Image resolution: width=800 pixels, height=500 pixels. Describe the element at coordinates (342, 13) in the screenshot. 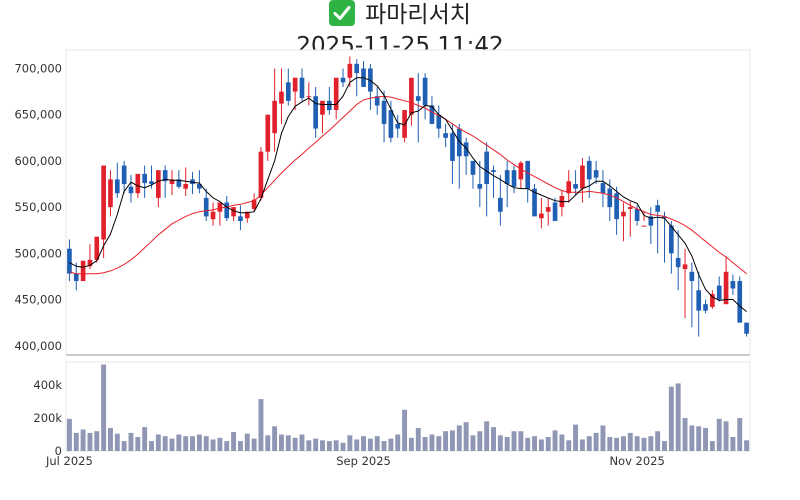

I see `check-mark-icon` at that location.